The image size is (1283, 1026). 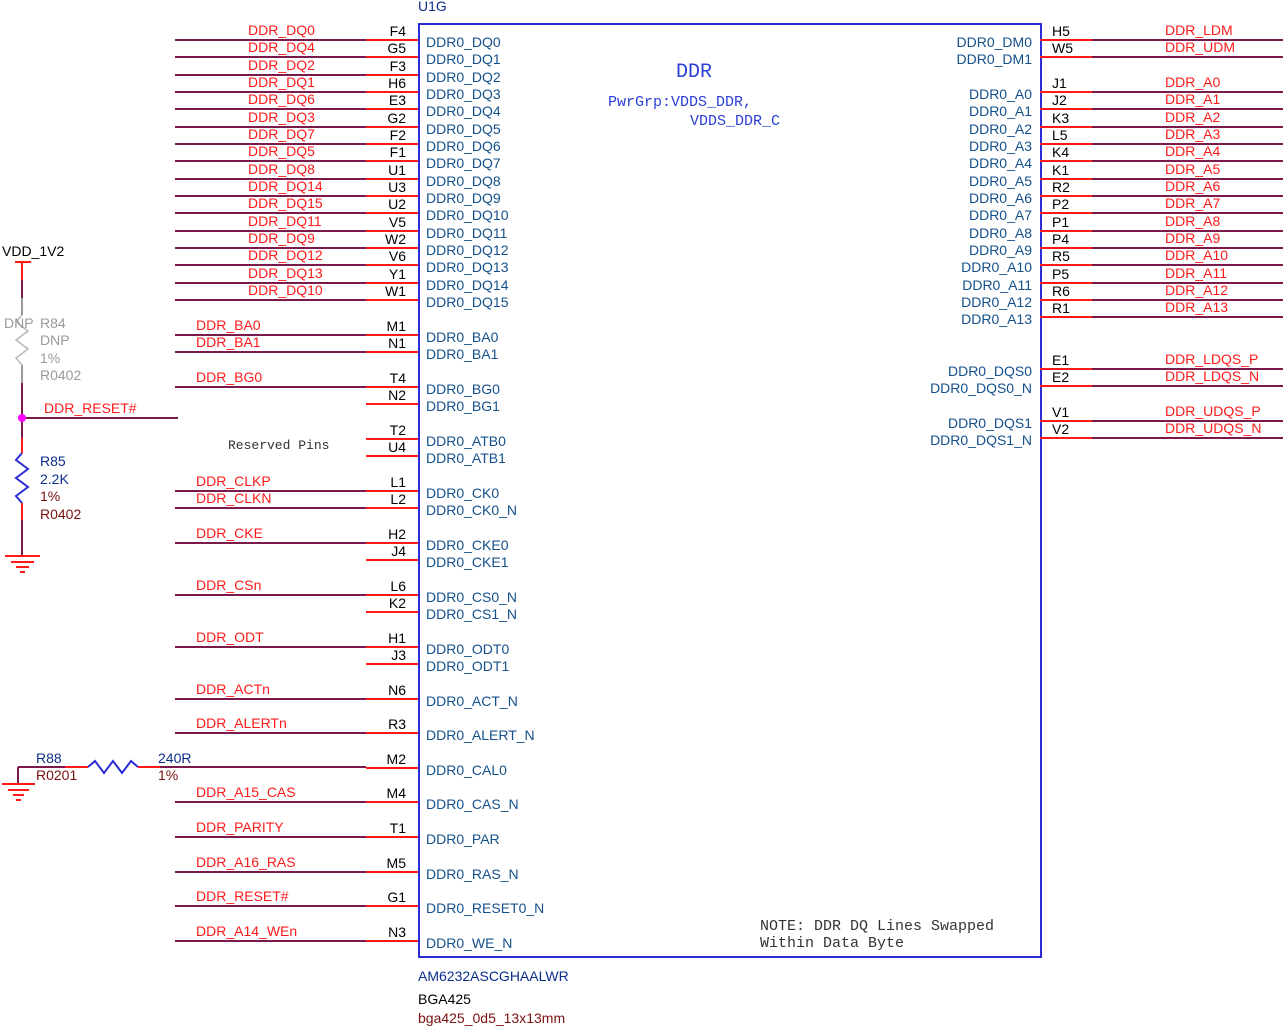 What do you see at coordinates (53, 461) in the screenshot?
I see `r85-refdes: R85` at bounding box center [53, 461].